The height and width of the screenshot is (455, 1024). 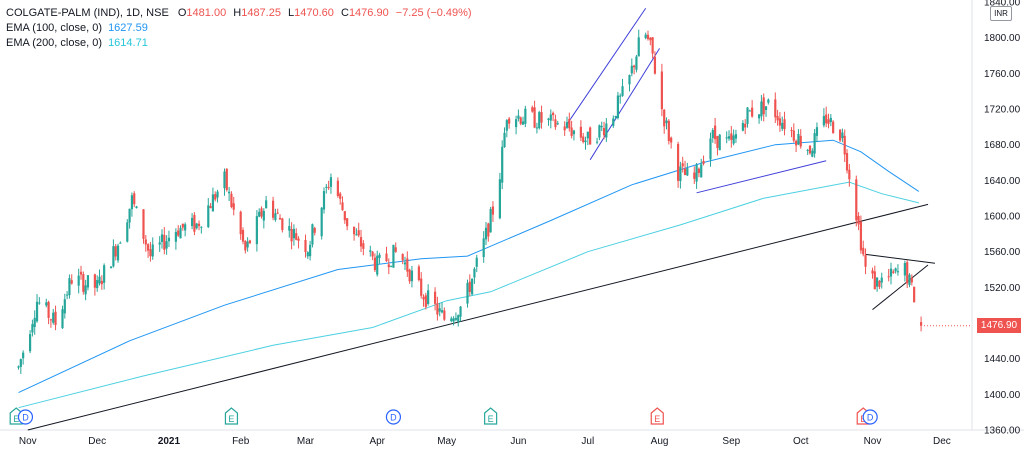 I want to click on y-tick-label: 1840.00, so click(x=1002, y=4).